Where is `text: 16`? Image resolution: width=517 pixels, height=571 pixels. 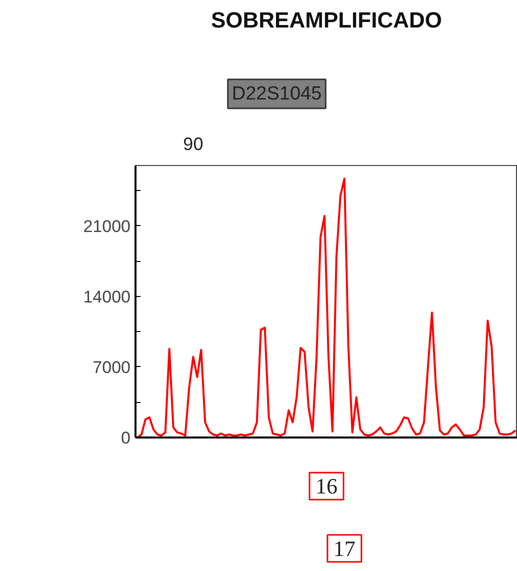 text: 16 is located at coordinates (327, 486).